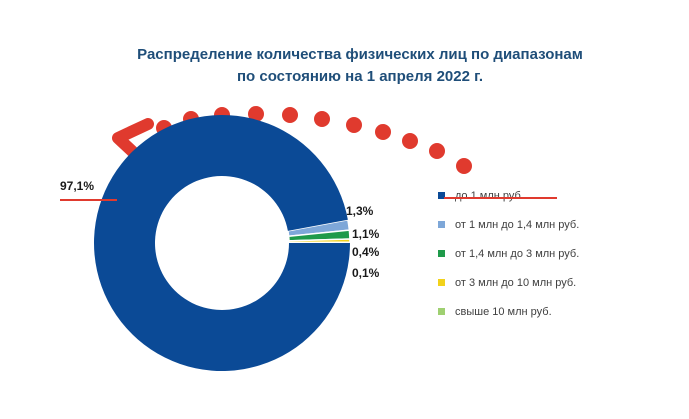  I want to click on value-label-1: 1,3%, so click(360, 211).